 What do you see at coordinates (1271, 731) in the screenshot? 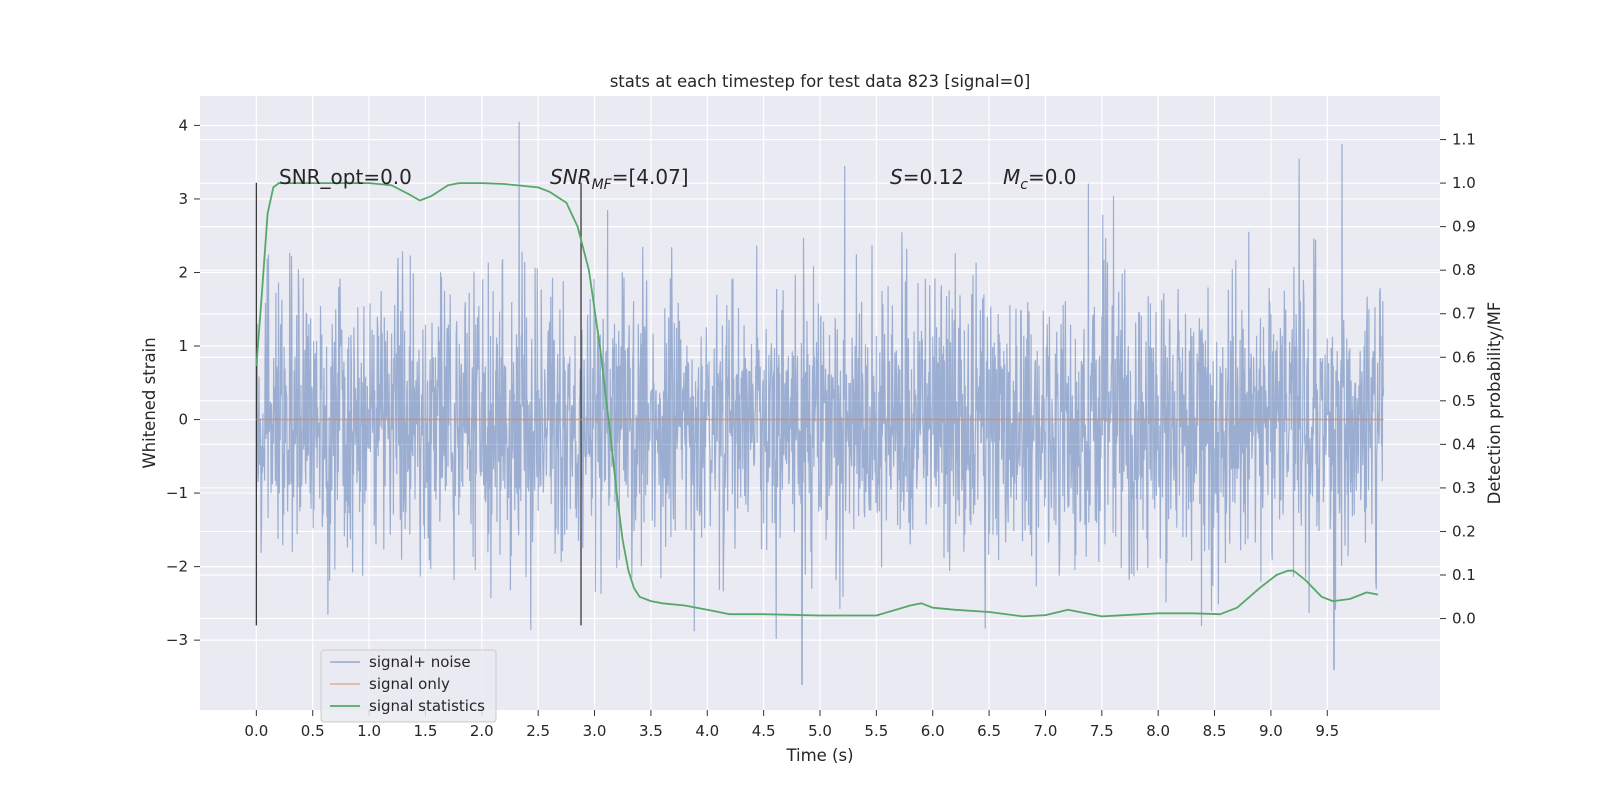
I see `x-tick-label: 9.0` at bounding box center [1271, 731].